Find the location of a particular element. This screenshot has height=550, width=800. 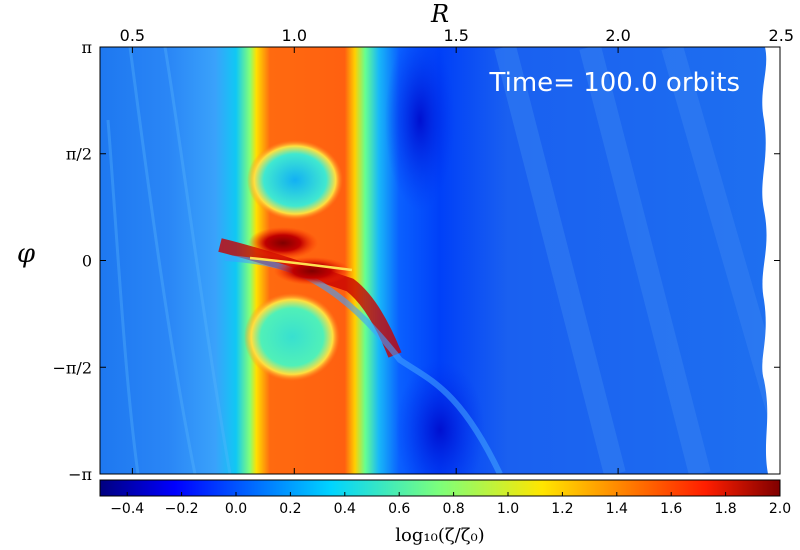

y-tick-label: π/2 is located at coordinates (79, 154).